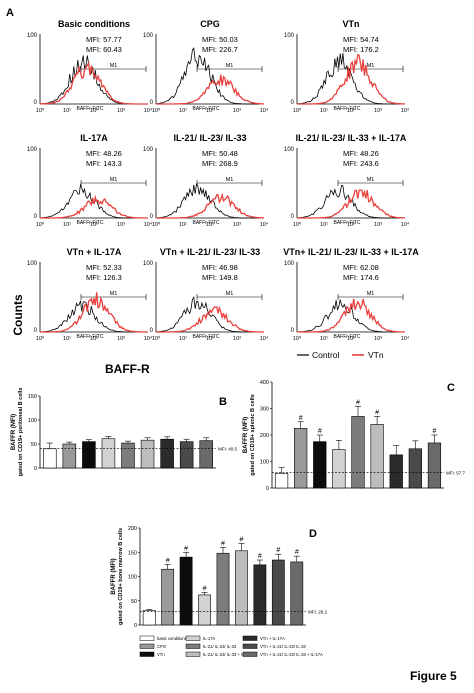  Describe the element at coordinates (291, 654) in the screenshot. I see `legend-label: VTn + IL-21/ IL-23/ IL-33 + IL-17A` at that location.